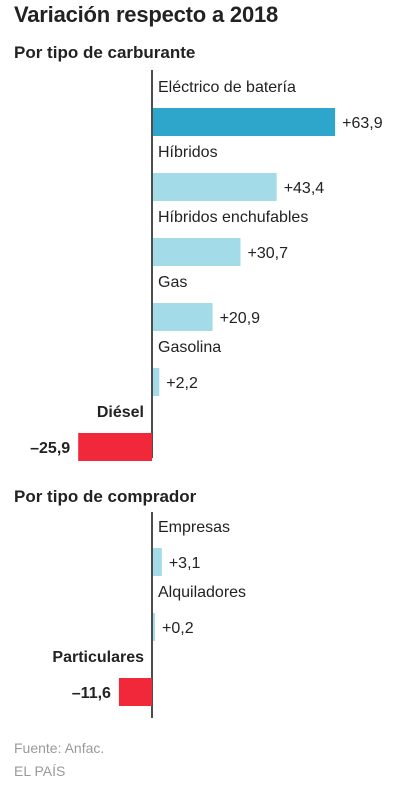  What do you see at coordinates (182, 383) in the screenshot?
I see `value-label-fuel-4: +2,2` at bounding box center [182, 383].